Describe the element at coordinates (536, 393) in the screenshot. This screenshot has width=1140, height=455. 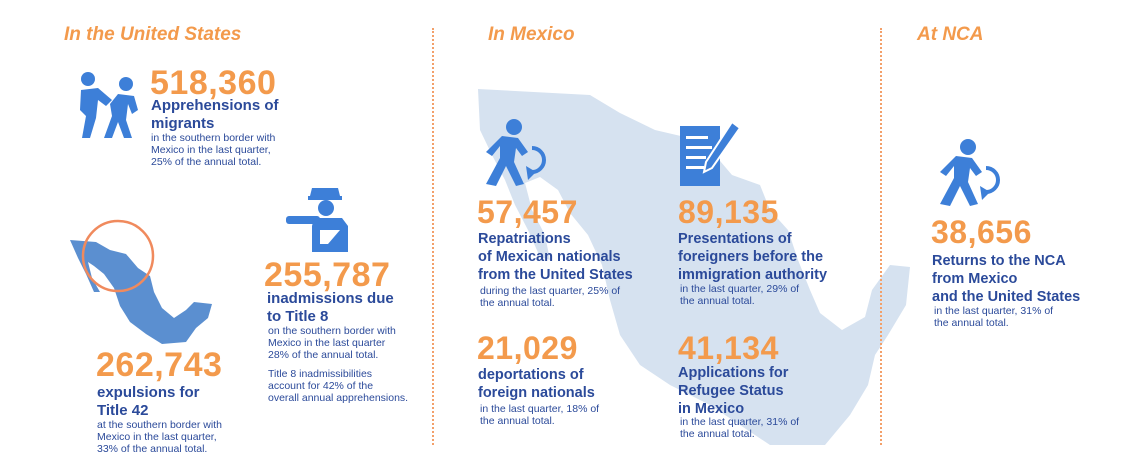
I see `deportations-line2: foreign nationals` at that location.